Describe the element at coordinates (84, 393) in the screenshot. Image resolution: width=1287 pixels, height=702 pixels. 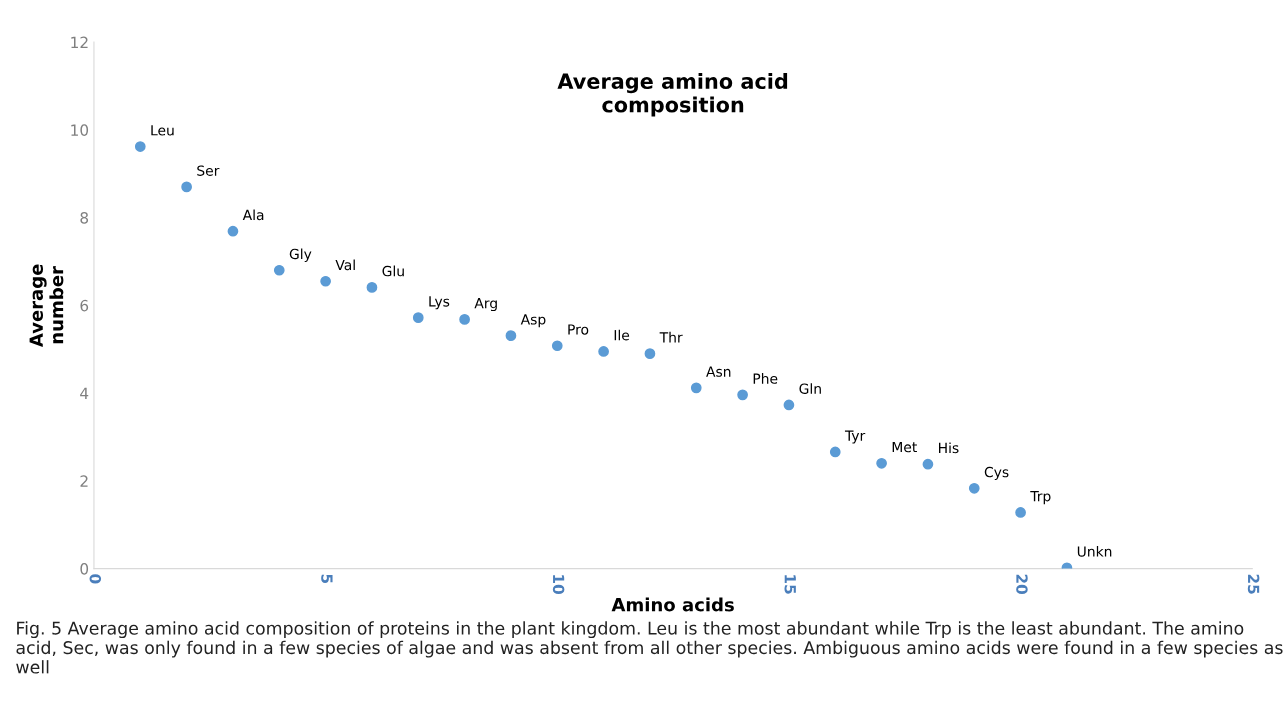
I see `y-tick-label: 4` at that location.